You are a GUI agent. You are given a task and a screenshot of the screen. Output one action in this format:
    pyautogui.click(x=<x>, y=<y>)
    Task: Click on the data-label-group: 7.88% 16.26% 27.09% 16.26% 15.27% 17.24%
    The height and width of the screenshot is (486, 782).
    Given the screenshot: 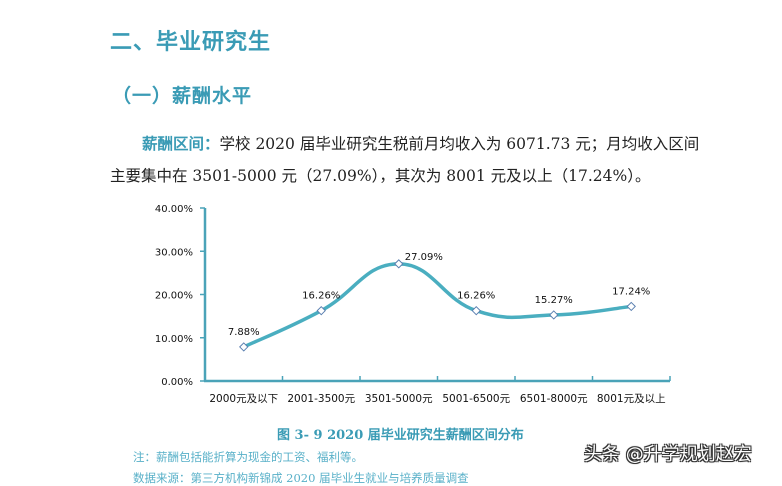 What is the action you would take?
    pyautogui.click(x=439, y=295)
    